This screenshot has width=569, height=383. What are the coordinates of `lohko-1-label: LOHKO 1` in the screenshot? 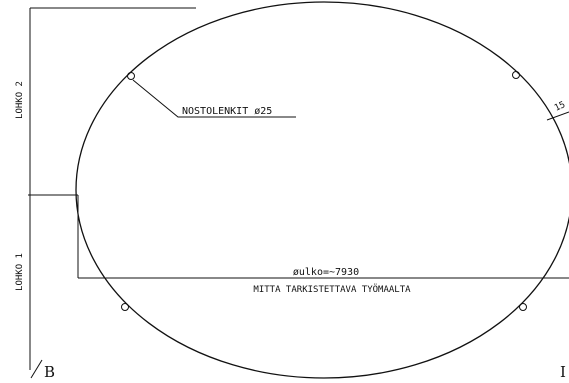 It's located at (20, 272).